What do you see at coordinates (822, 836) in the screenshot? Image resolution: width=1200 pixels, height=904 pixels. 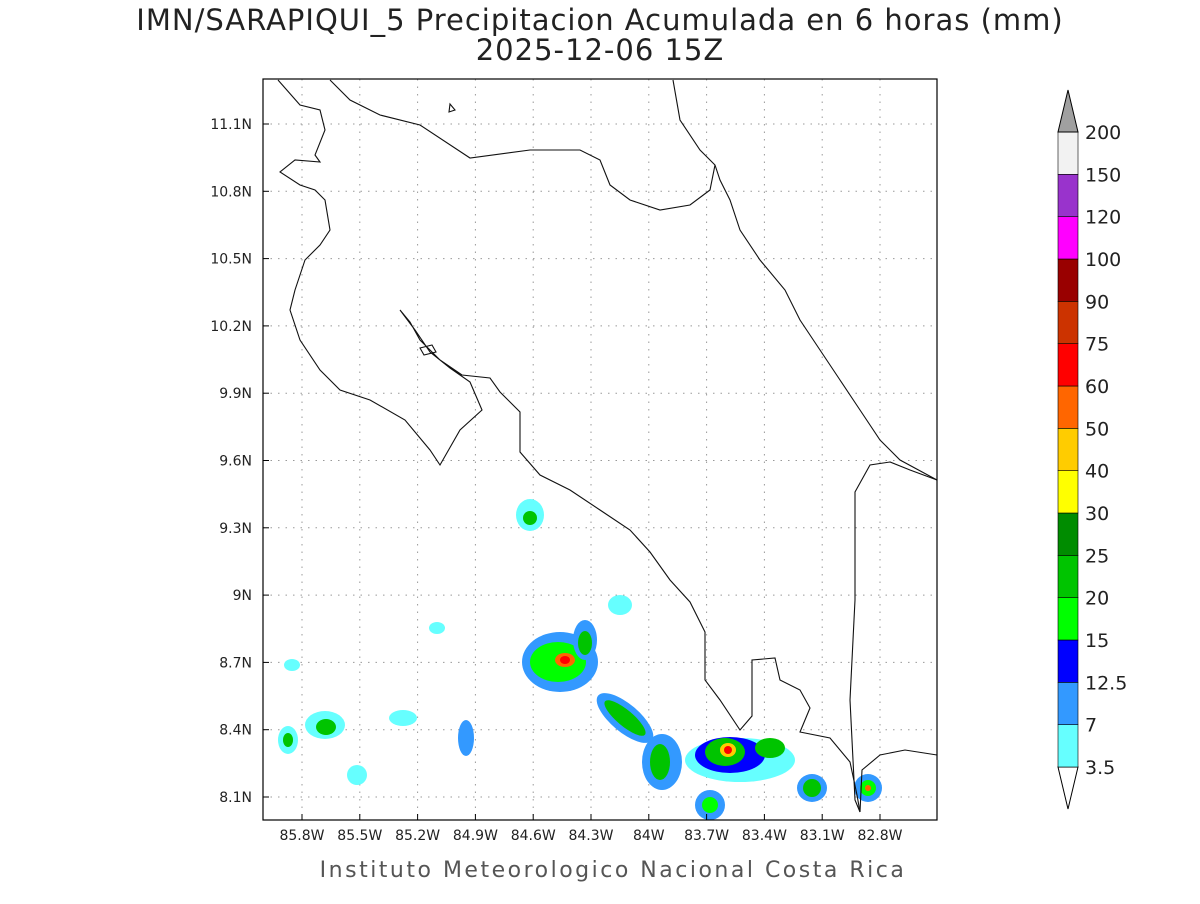 I see `x-tick-label: 83.1W` at bounding box center [822, 836].